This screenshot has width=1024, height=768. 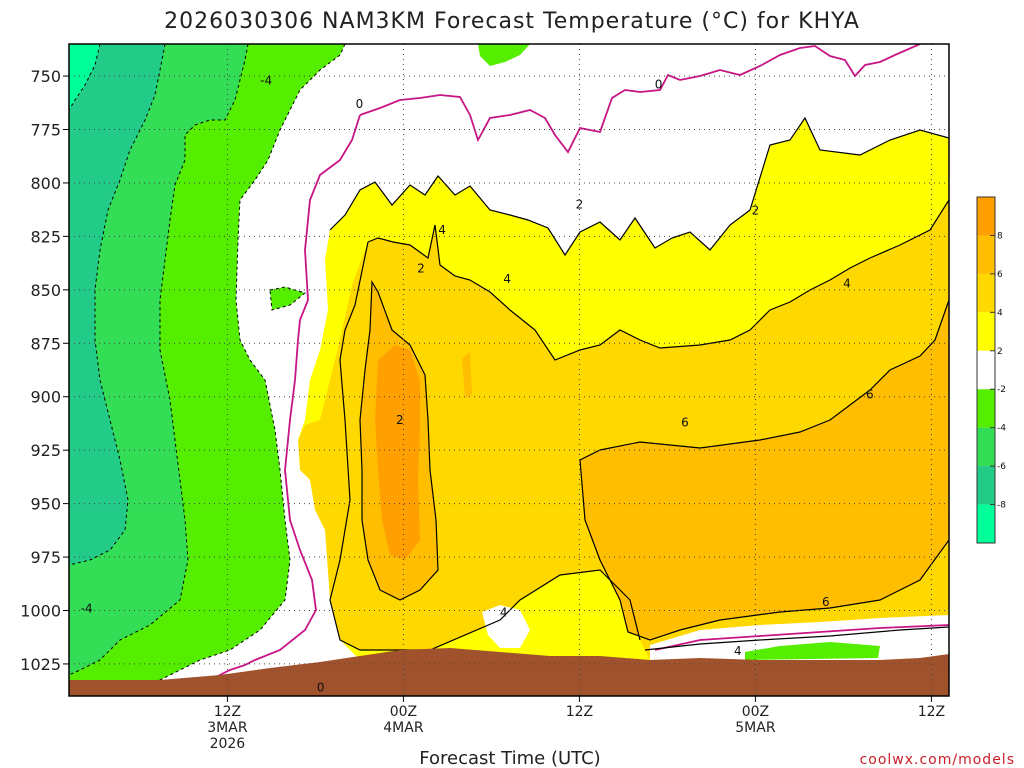 I want to click on fill-plus8-left, so click(x=397, y=452).